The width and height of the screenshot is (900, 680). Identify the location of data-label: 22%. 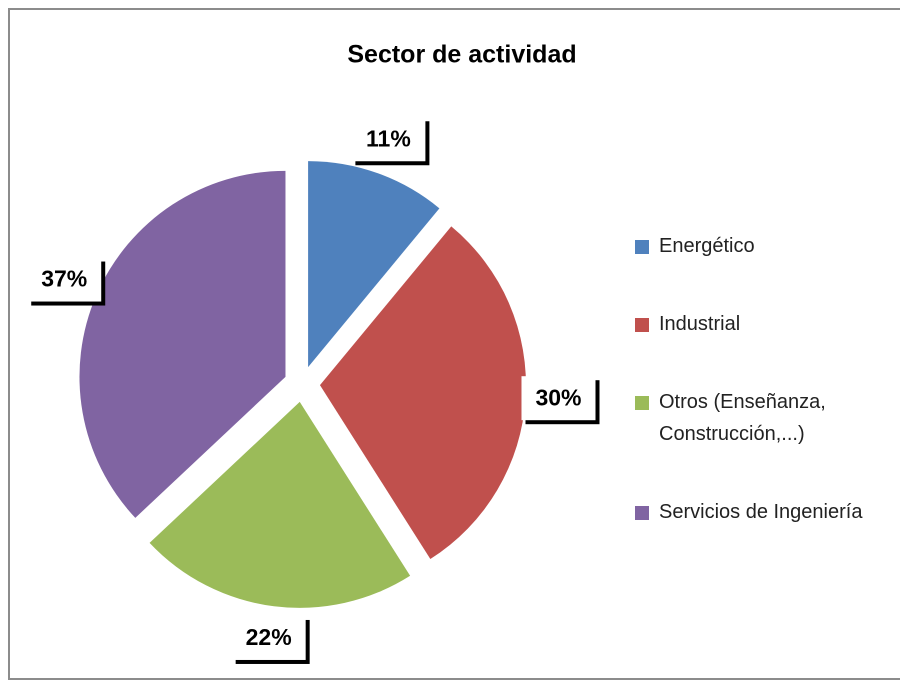
(270, 639).